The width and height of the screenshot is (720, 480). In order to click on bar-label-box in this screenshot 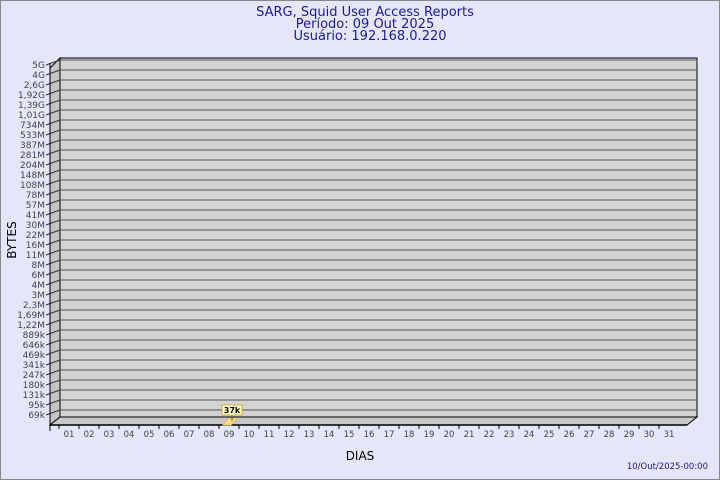, I will do `click(232, 410)`.